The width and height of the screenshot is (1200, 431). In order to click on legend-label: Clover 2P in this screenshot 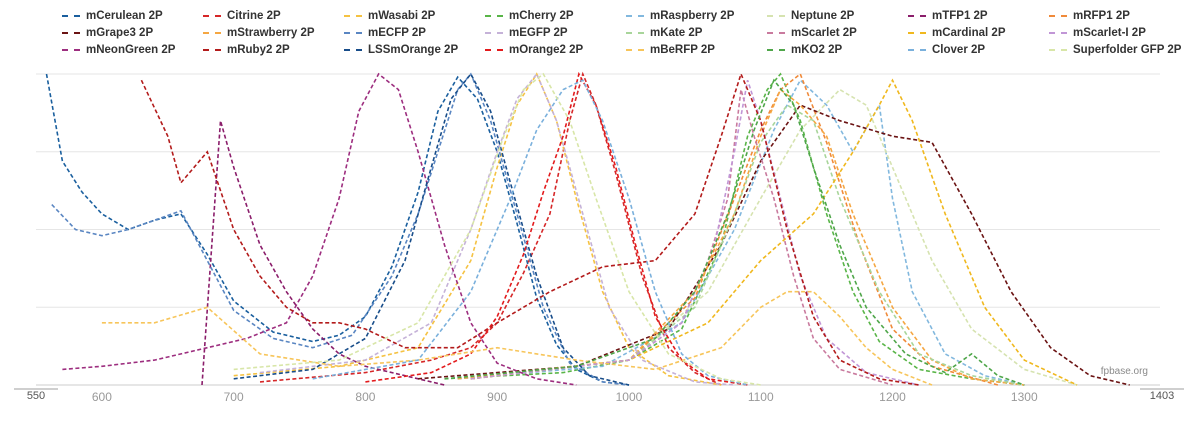, I will do `click(959, 50)`.